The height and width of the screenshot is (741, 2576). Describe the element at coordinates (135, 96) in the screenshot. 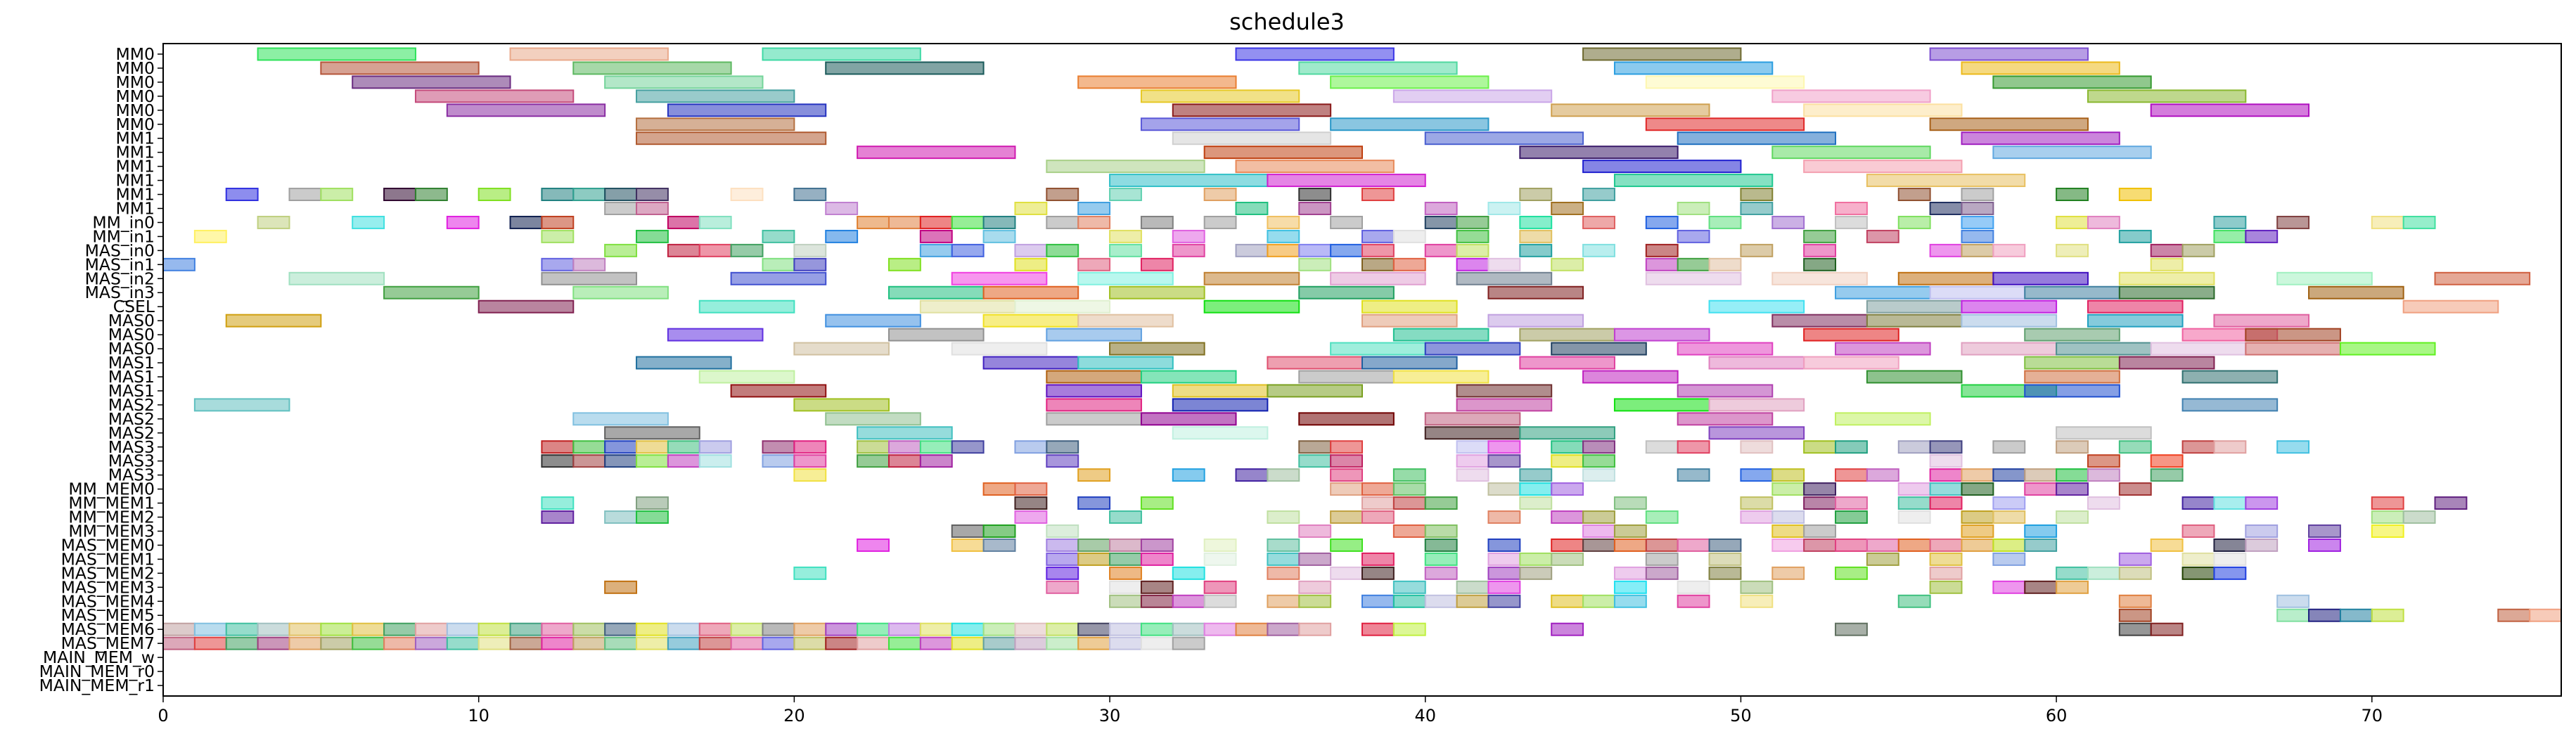

I see `row-label: MM0` at that location.